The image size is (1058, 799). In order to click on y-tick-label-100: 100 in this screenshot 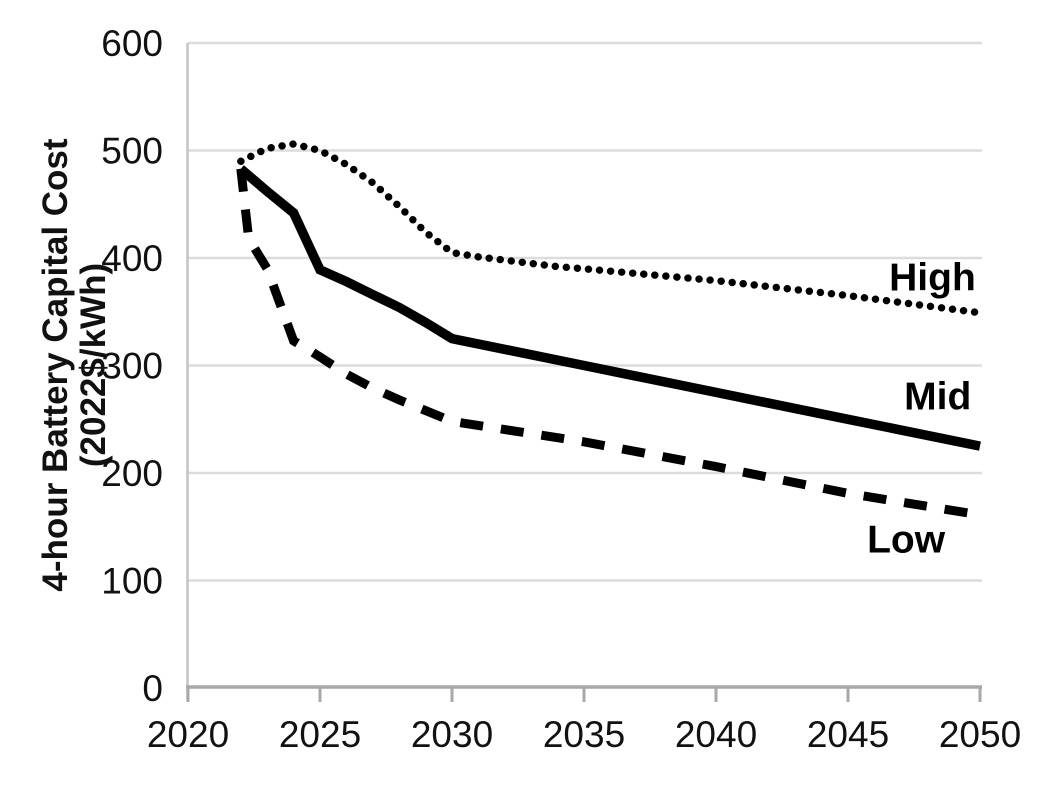, I will do `click(132, 581)`.